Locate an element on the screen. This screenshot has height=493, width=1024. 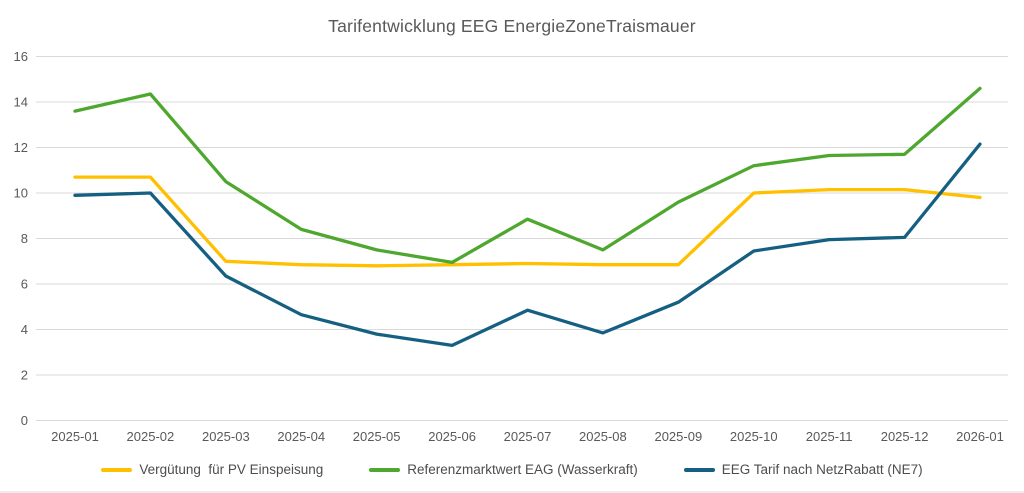
x-axis-tick-label: 2025-02 is located at coordinates (151, 436).